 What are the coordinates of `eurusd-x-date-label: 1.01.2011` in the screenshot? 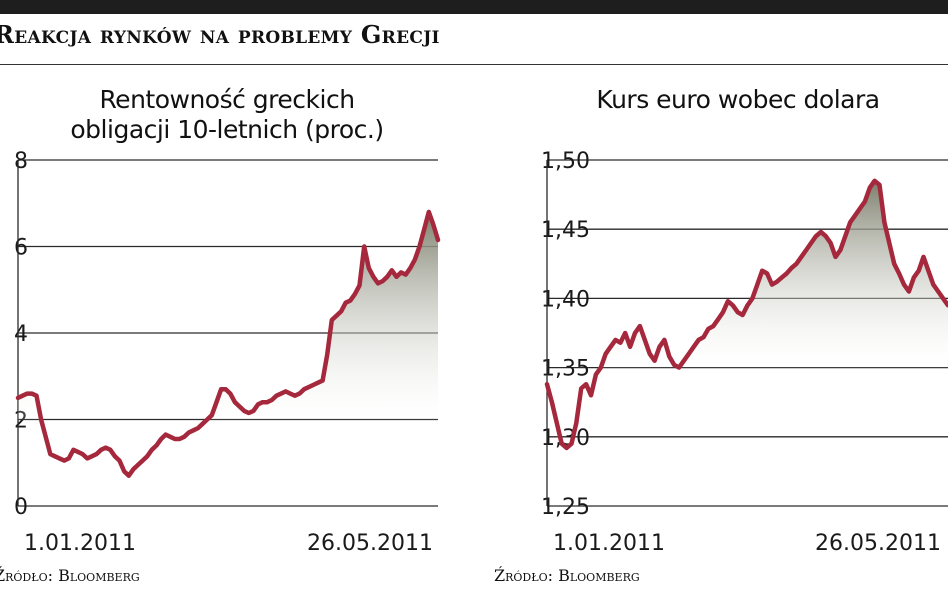 It's located at (609, 543).